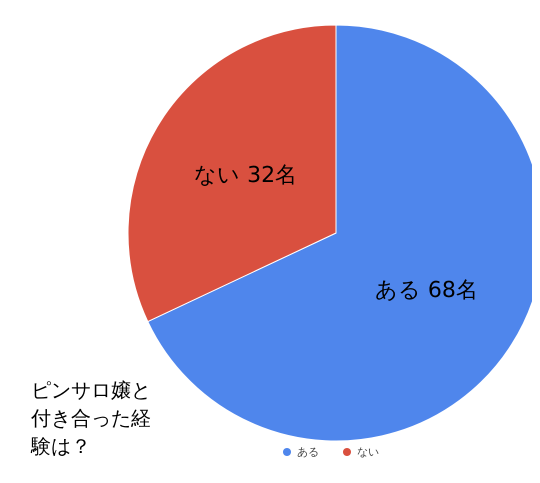 The height and width of the screenshot is (483, 540). I want to click on data-label: ある 68名, so click(426, 290).